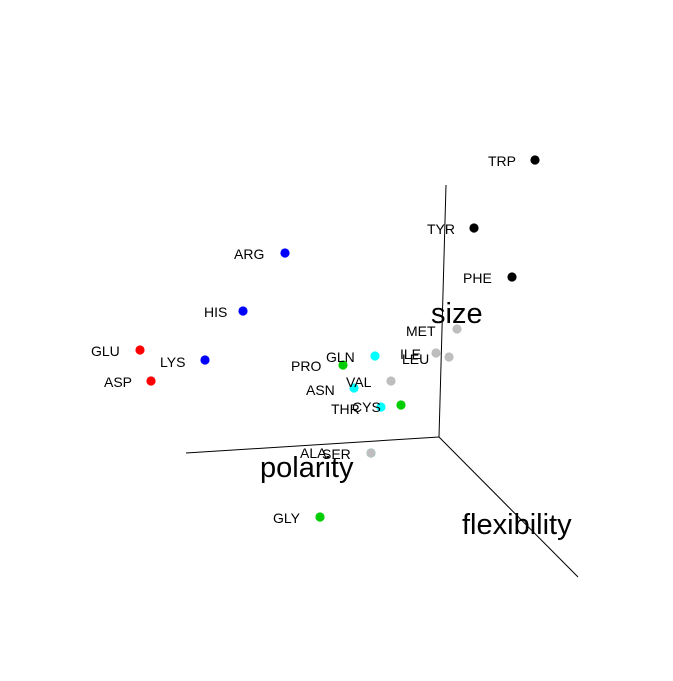  What do you see at coordinates (140, 350) in the screenshot?
I see `point-glu` at bounding box center [140, 350].